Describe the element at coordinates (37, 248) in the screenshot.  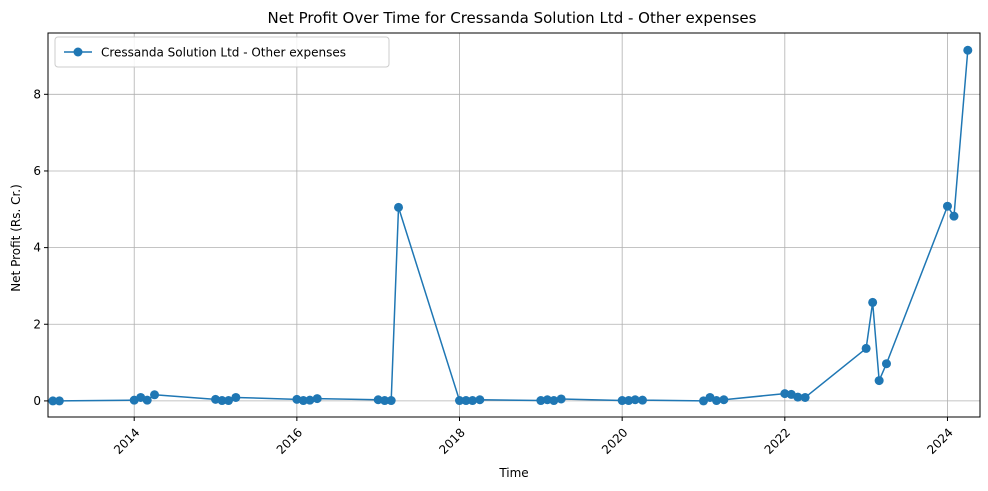
I see `y-tick-label: 4` at that location.